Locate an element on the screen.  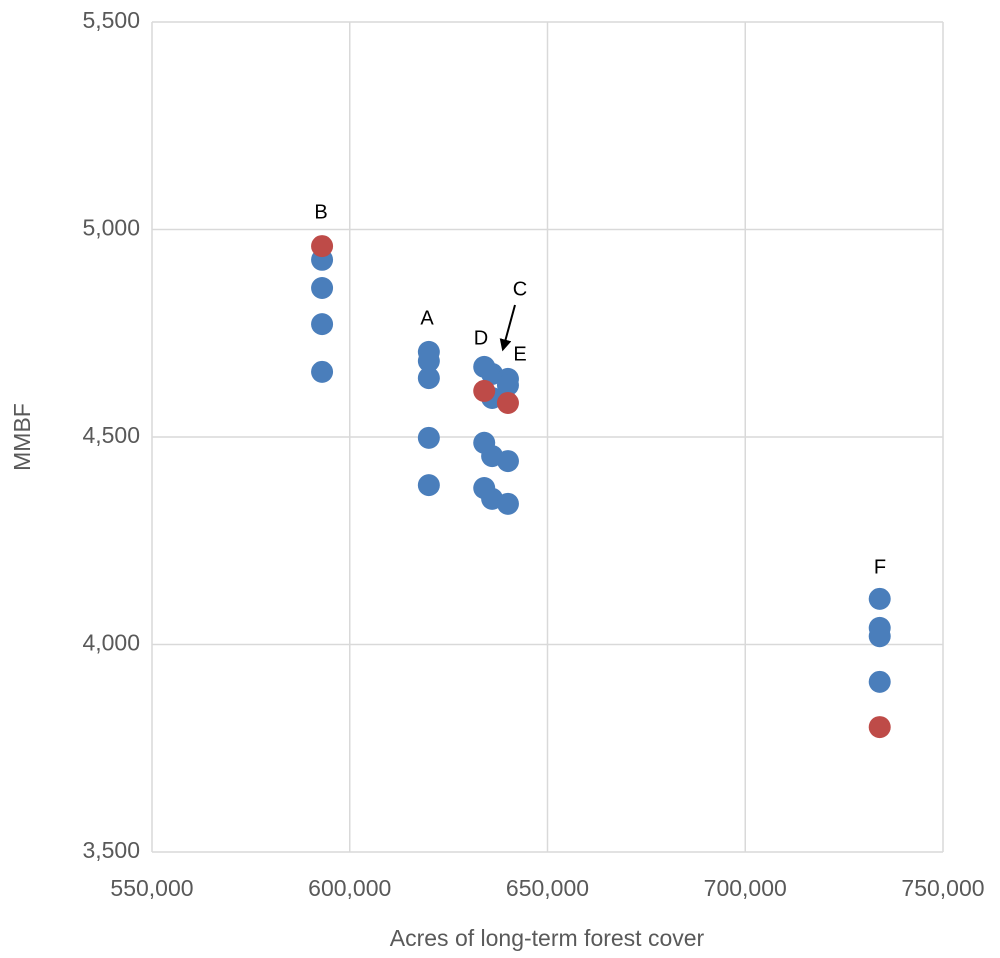
annotation: C is located at coordinates (520, 289).